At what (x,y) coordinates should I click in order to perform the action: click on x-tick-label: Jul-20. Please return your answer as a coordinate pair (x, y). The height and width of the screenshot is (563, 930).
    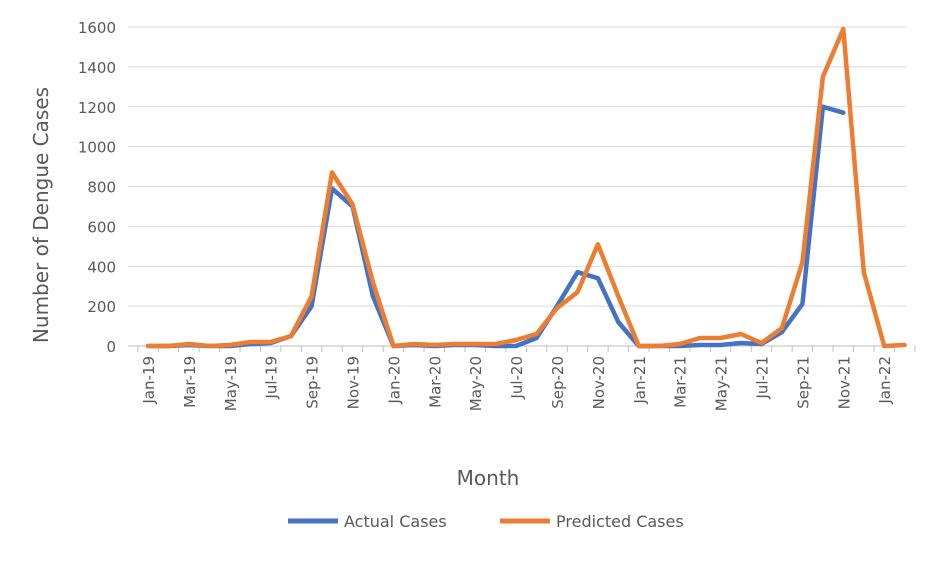
    Looking at the image, I should click on (517, 378).